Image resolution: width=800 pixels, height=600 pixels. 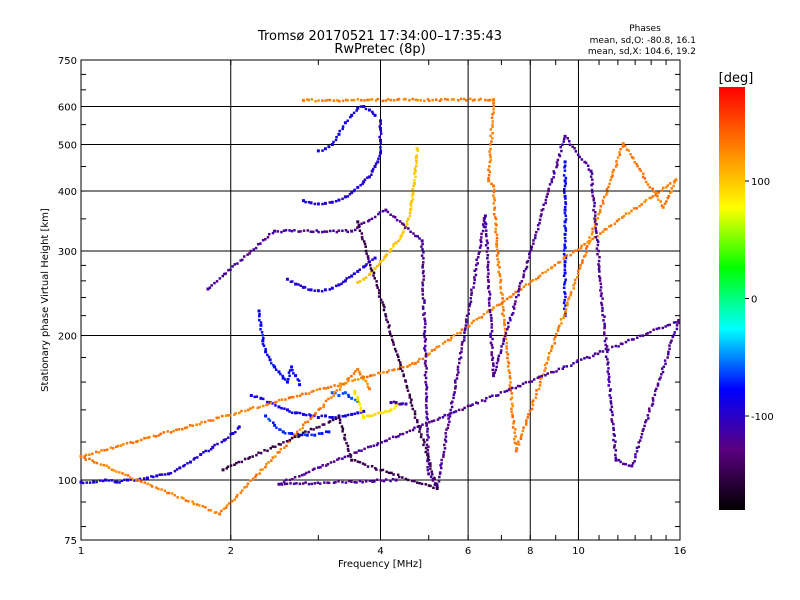 I want to click on colorbar-tick-label: -100, so click(x=762, y=417).